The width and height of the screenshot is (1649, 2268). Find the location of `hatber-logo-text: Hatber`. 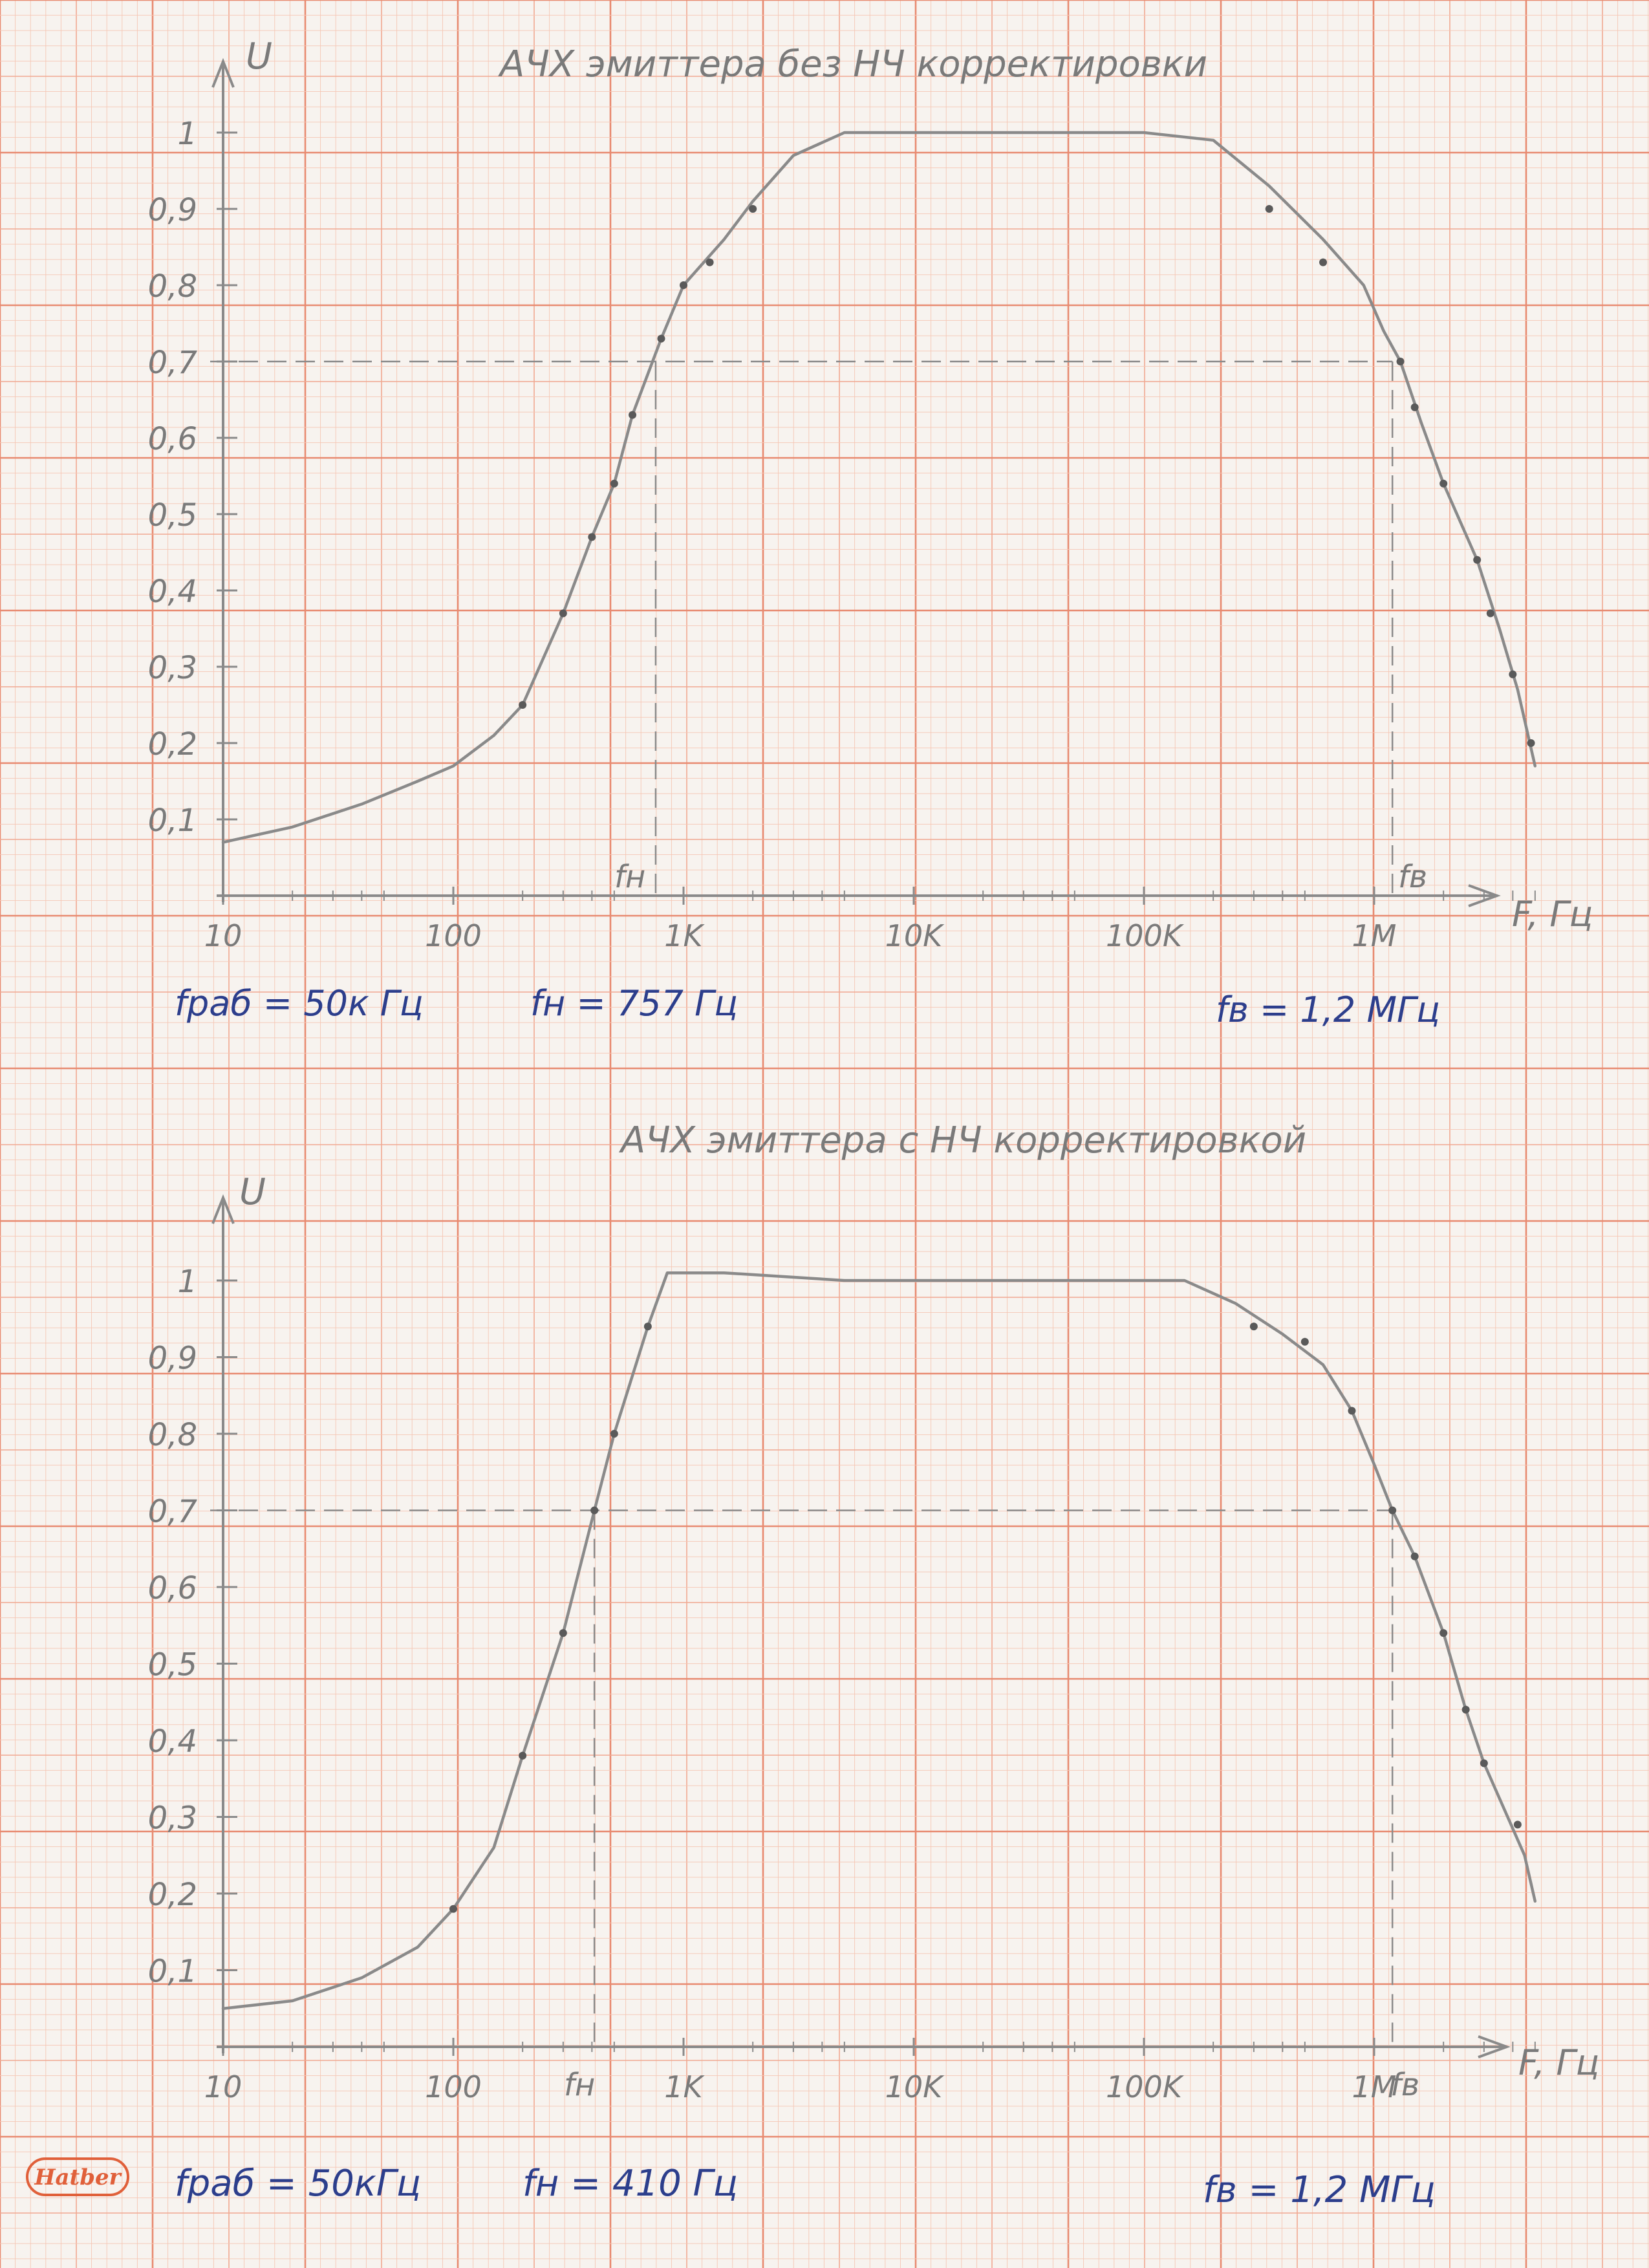

hatber-logo-text: Hatber is located at coordinates (78, 2177).